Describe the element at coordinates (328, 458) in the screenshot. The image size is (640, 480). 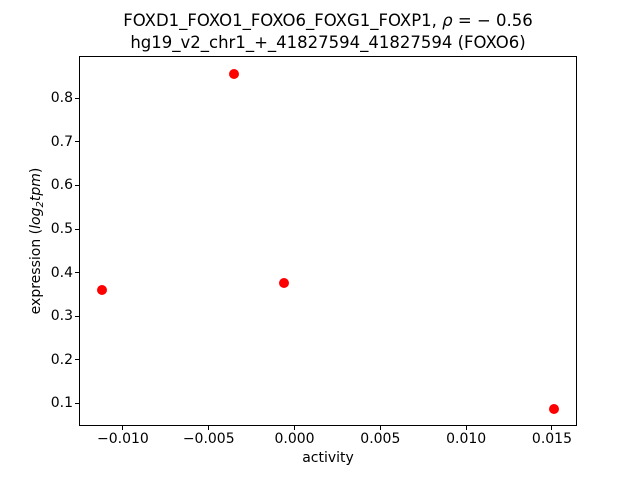
I see `x-axis-label: activity` at that location.